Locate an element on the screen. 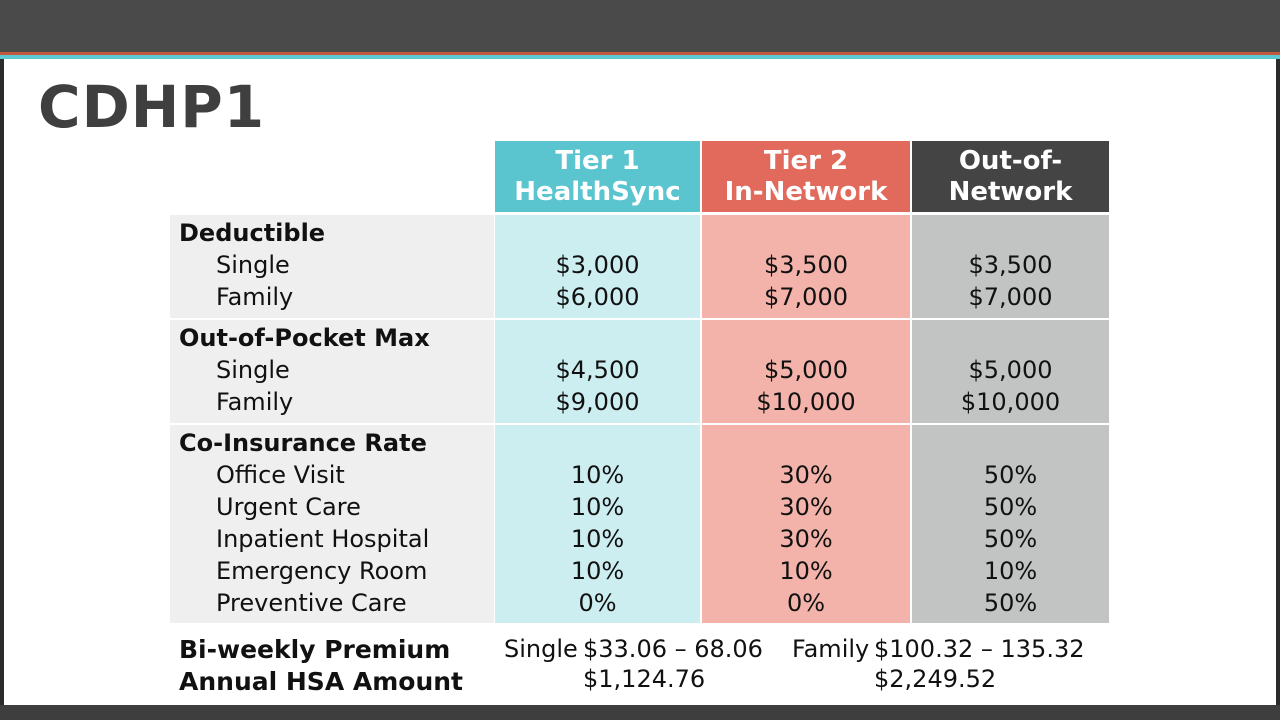 This screenshot has height=720, width=1280. cell-value-tier-2: 10% is located at coordinates (806, 571).